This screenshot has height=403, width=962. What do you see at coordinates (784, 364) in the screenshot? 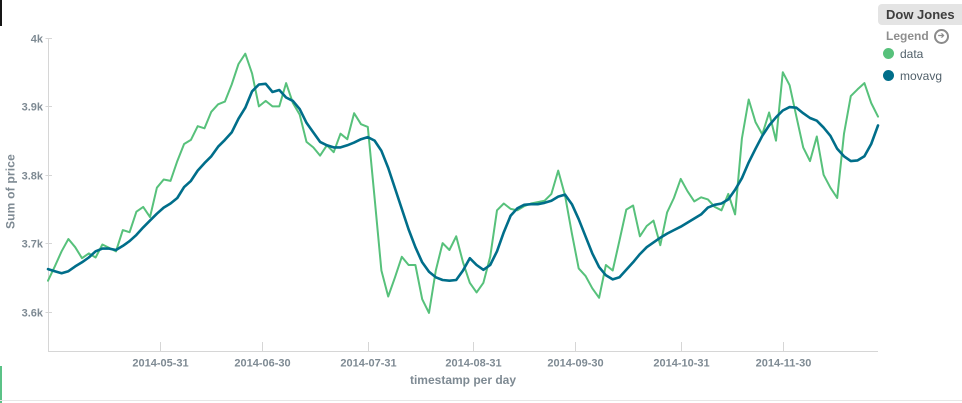
I see `x-tick-label: 2014-11-30` at bounding box center [784, 364].